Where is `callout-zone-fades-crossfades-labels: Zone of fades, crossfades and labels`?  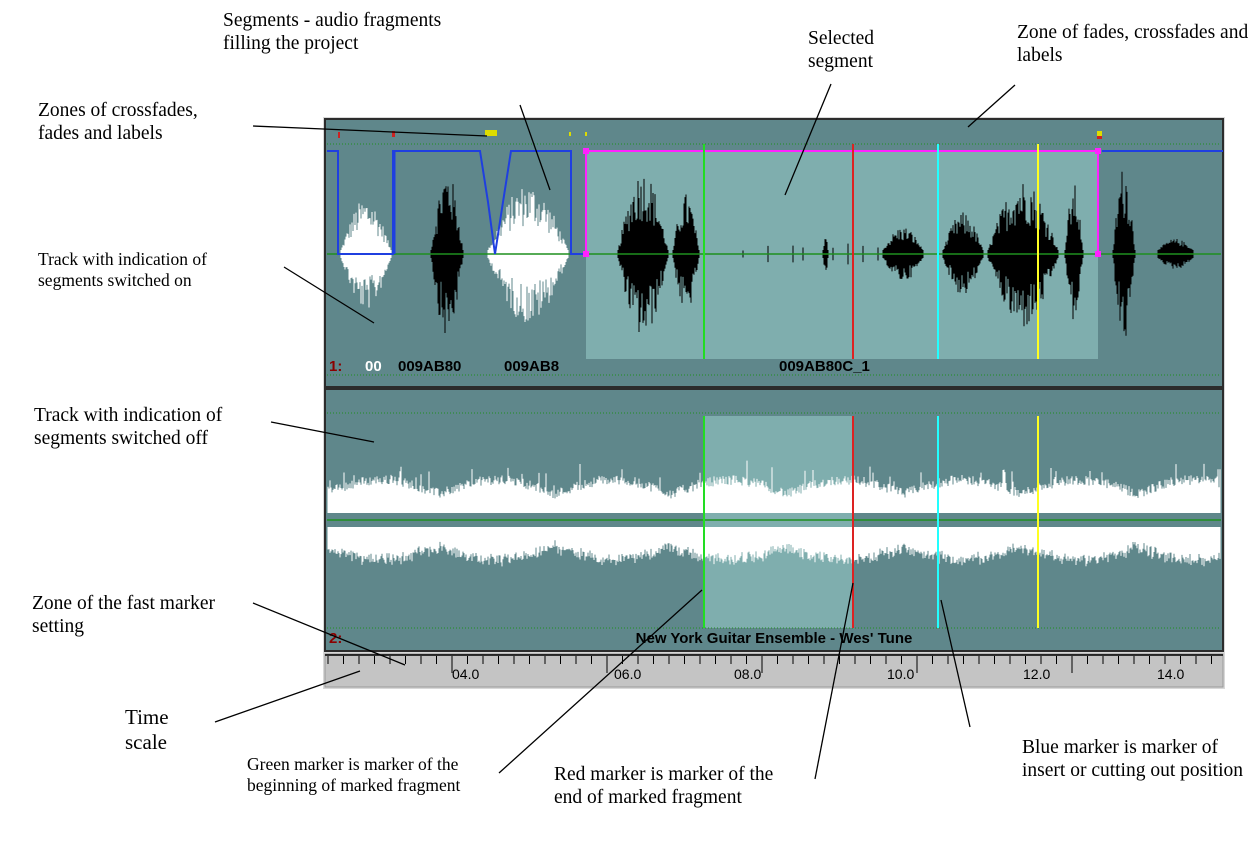 callout-zone-fades-crossfades-labels: Zone of fades, crossfades and labels is located at coordinates (1133, 44).